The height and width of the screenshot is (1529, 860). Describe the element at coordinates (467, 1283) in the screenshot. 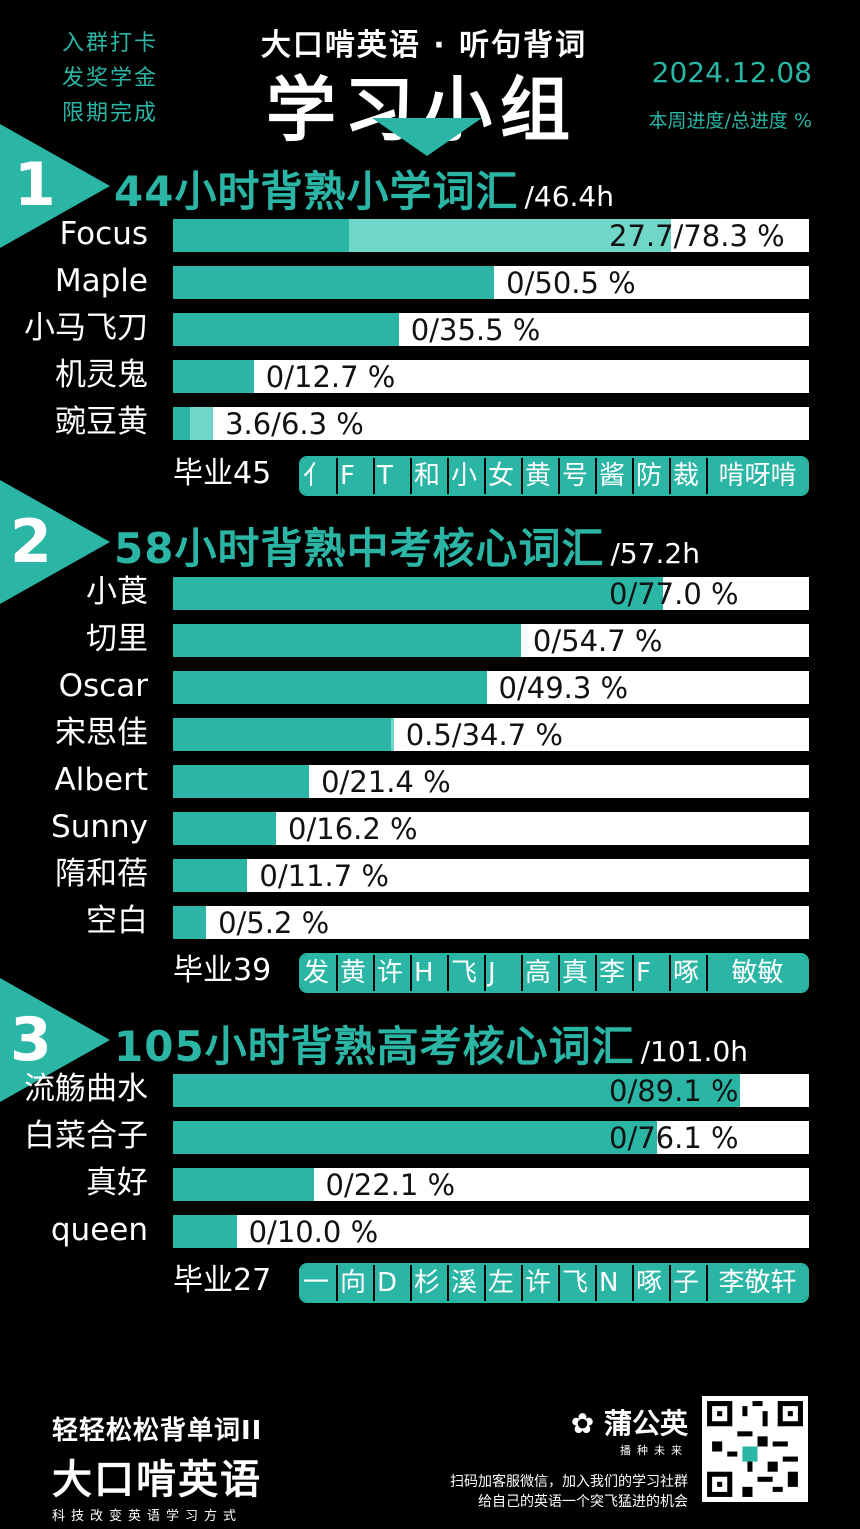

I see `graduate-chip: 溪` at that location.